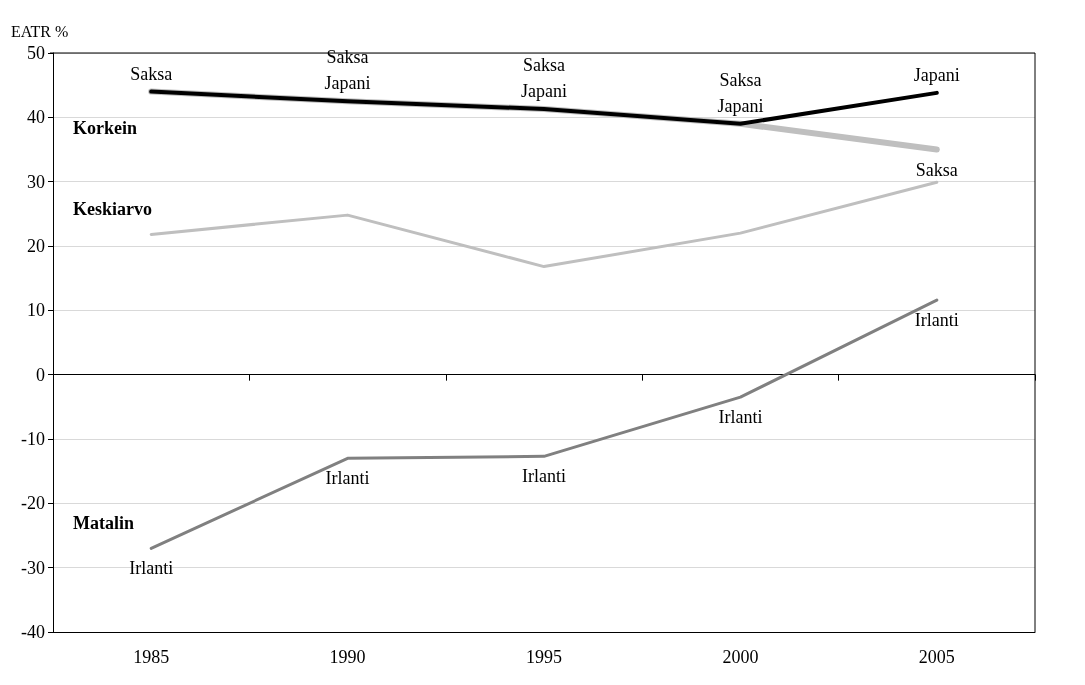  I want to click on x-tick-label: 2005, so click(936, 657).